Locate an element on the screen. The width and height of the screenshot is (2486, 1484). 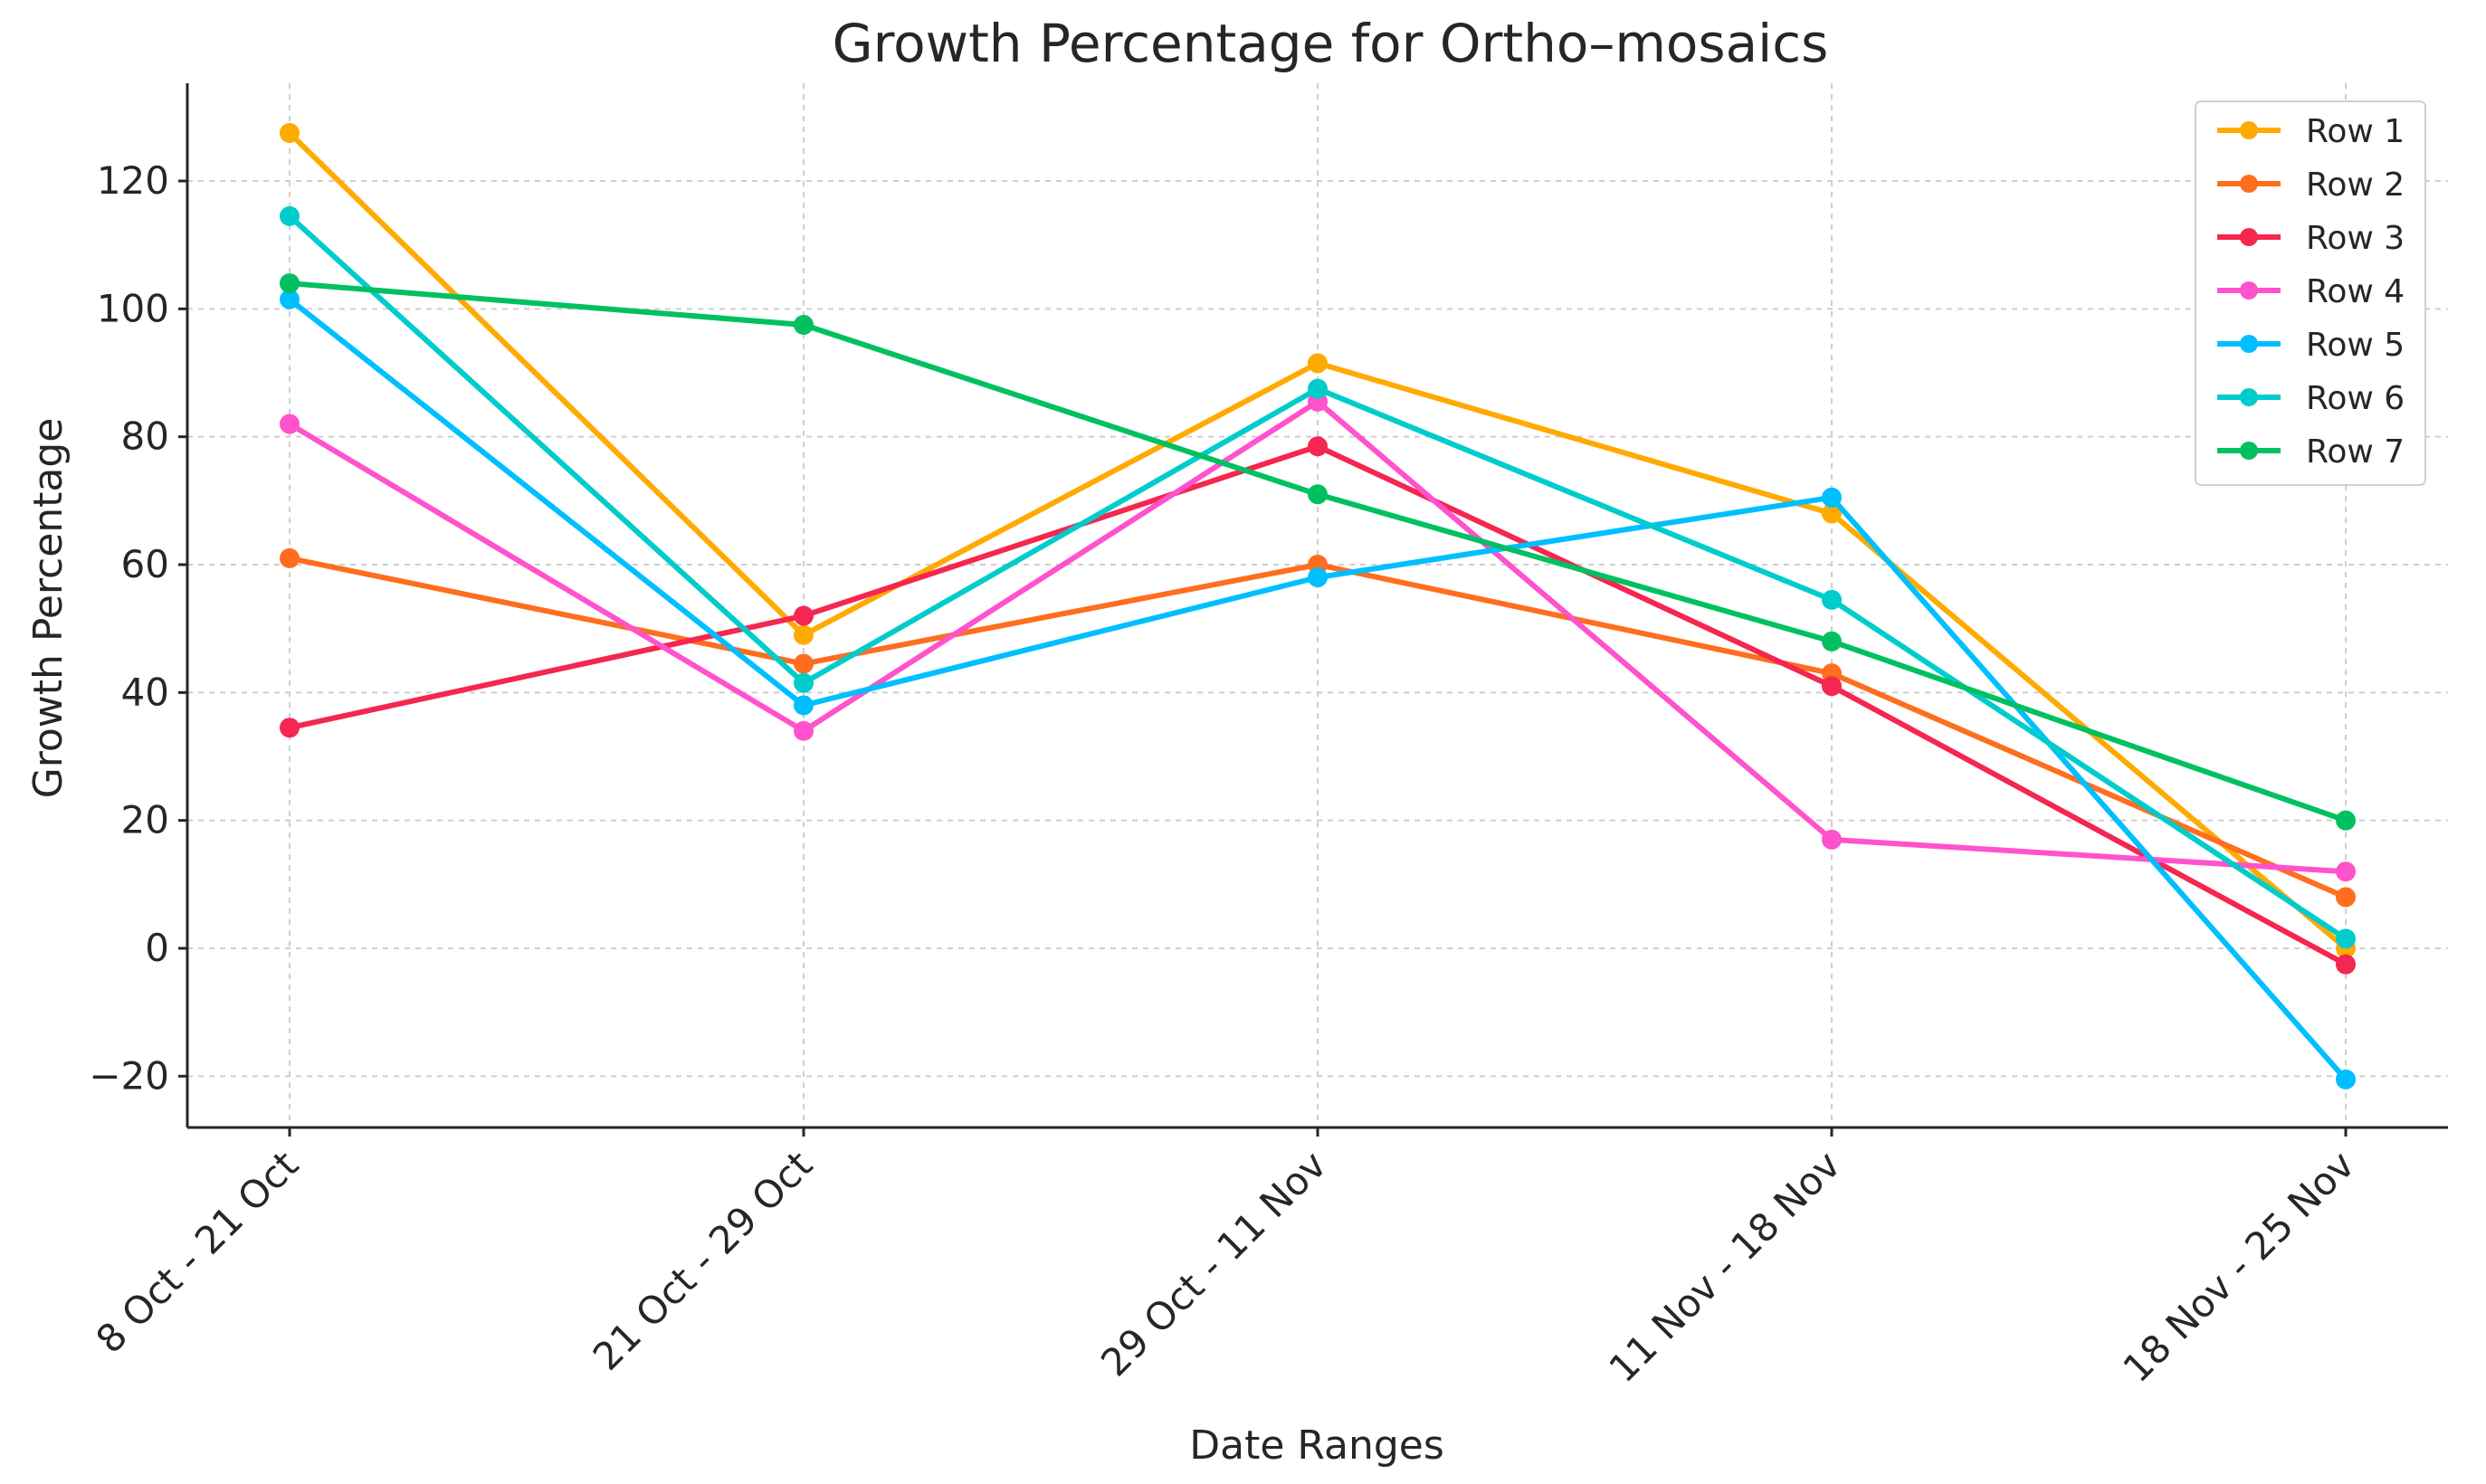
legend-label: Row 2 is located at coordinates (2355, 185).